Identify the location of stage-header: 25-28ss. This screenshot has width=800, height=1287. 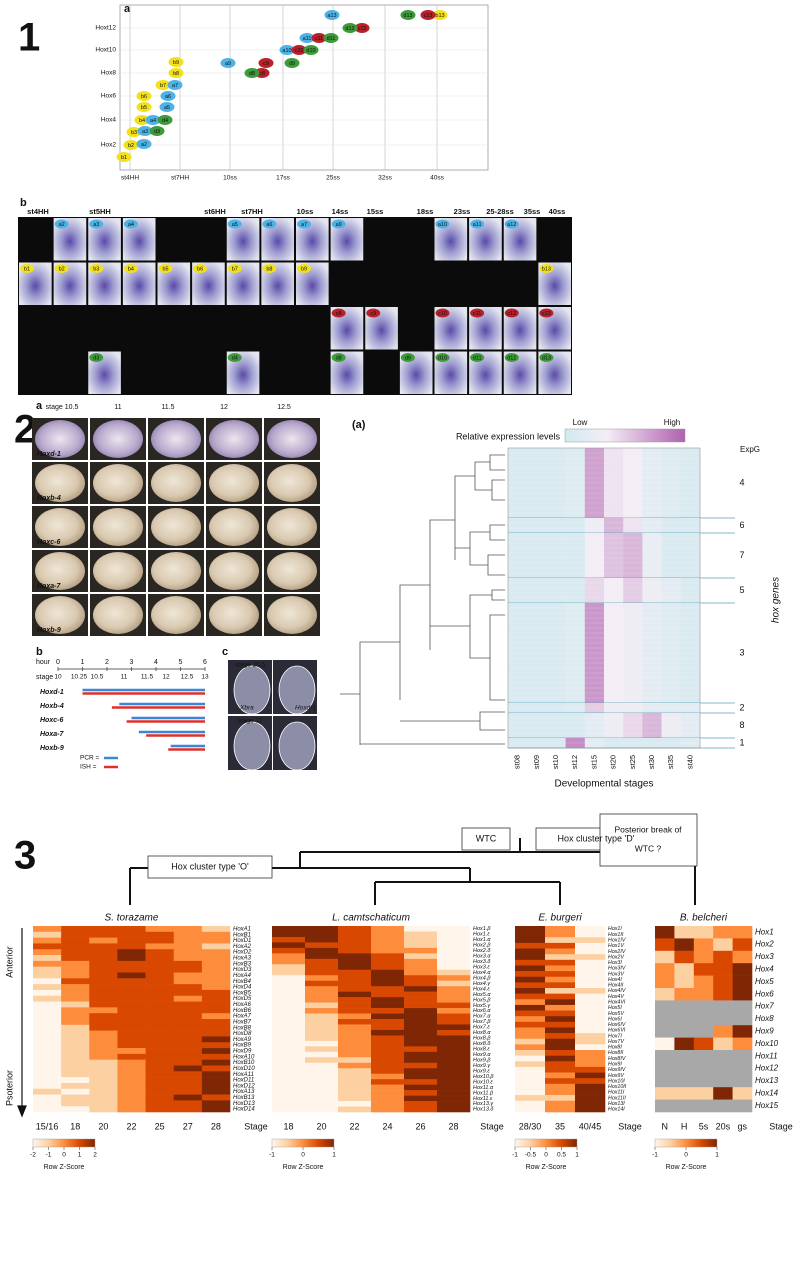
(500, 211).